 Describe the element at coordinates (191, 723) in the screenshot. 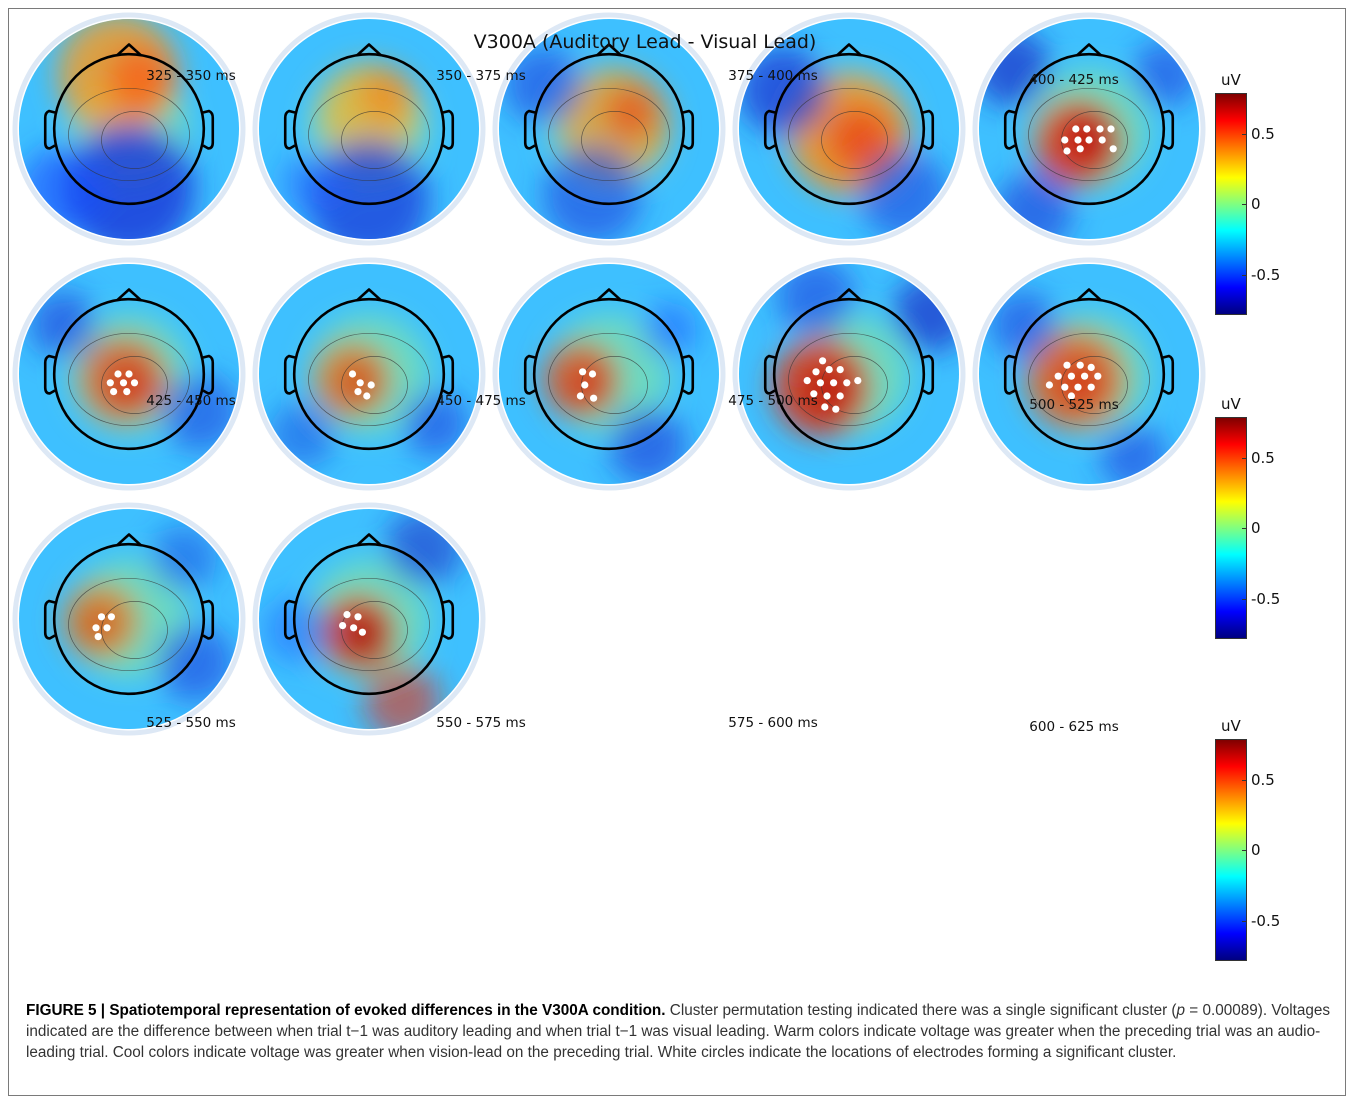

I see `time-window-label: 525 - 550 ms` at that location.